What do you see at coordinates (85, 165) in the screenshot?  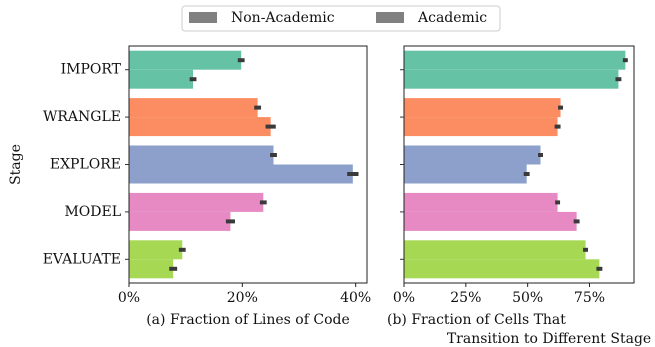 I see `y-tick-label: EXPLORE` at bounding box center [85, 165].